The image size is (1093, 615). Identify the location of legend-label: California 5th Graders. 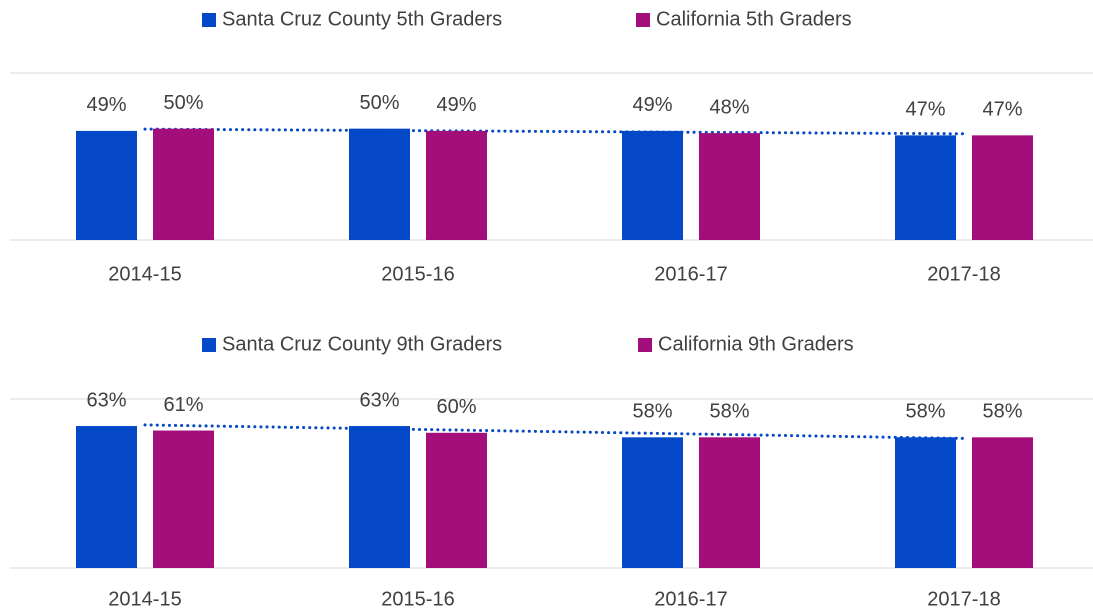
(754, 19).